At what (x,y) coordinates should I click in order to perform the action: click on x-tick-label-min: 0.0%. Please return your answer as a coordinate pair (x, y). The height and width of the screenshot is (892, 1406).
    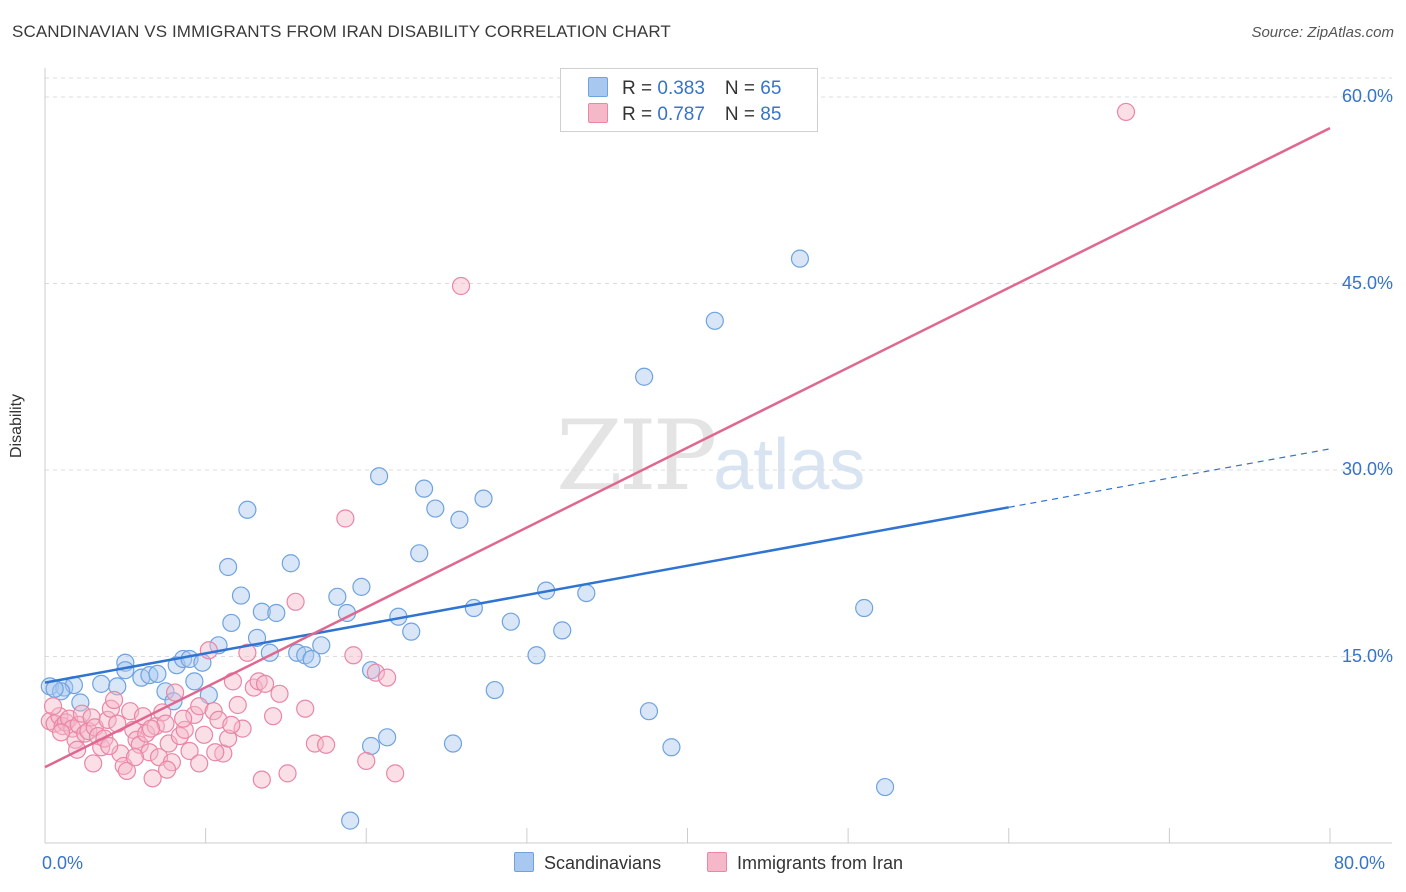
    Looking at the image, I should click on (63, 863).